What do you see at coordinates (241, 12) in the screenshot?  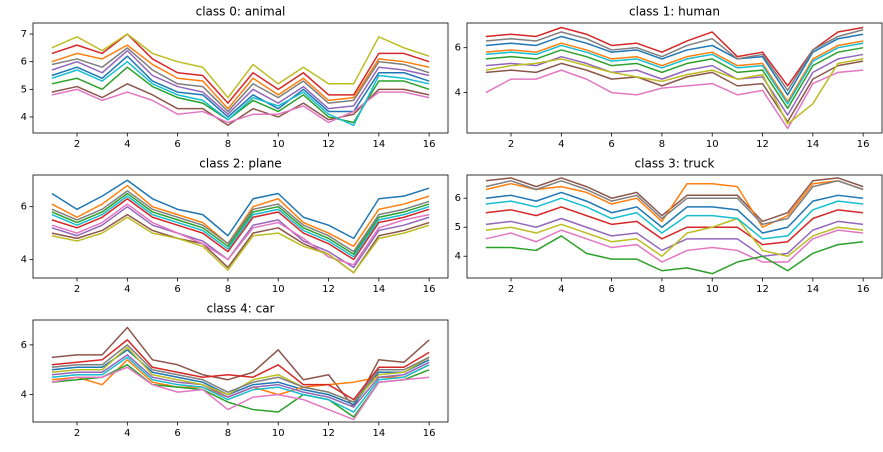 I see `subplot-title: class 0: animal` at bounding box center [241, 12].